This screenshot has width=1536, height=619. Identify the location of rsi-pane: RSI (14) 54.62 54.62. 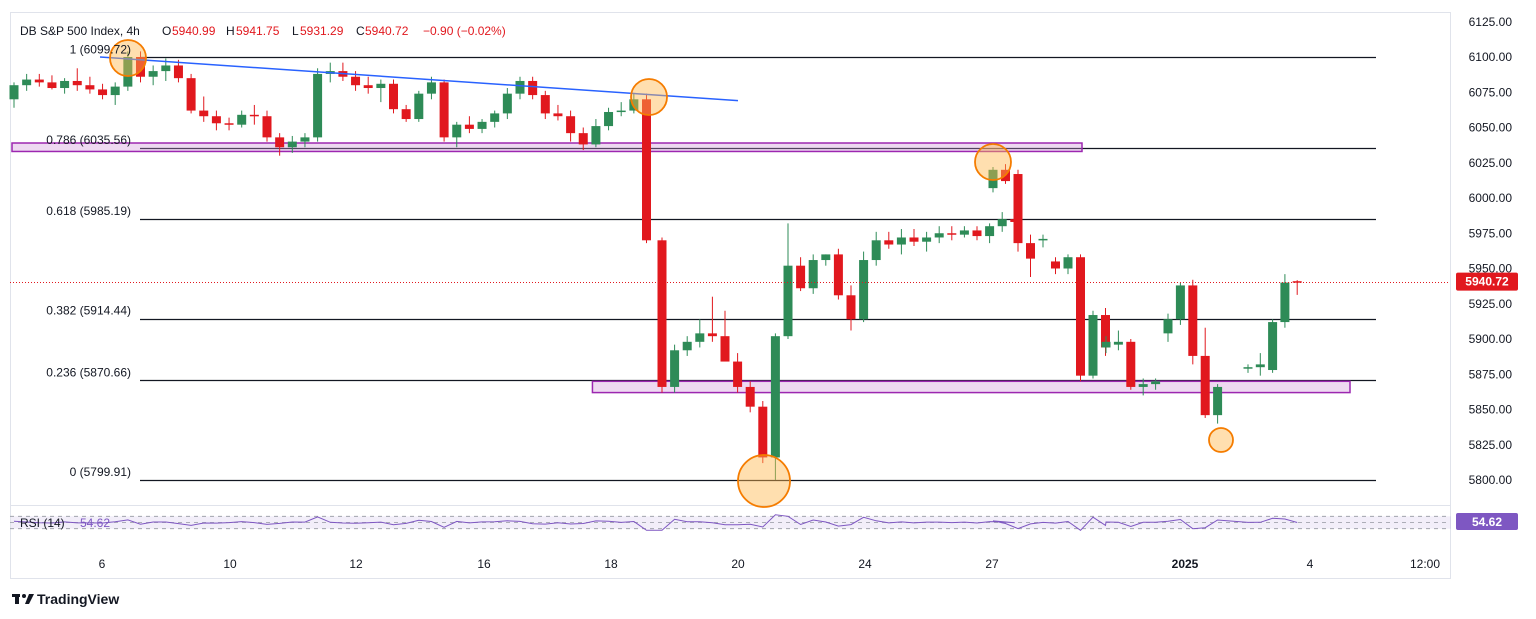
(764, 522).